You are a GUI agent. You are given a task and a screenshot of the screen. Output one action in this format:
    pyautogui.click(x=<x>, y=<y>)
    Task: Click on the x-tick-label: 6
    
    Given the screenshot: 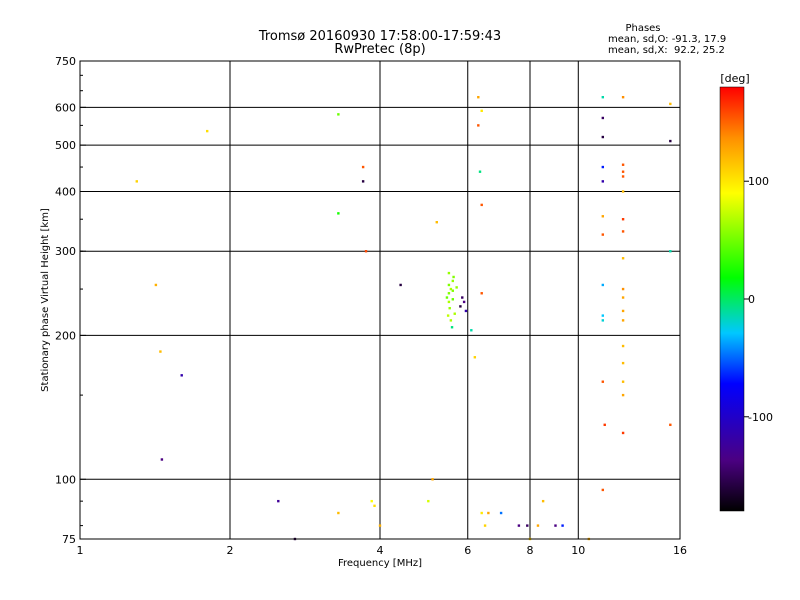 What is the action you would take?
    pyautogui.click(x=467, y=550)
    